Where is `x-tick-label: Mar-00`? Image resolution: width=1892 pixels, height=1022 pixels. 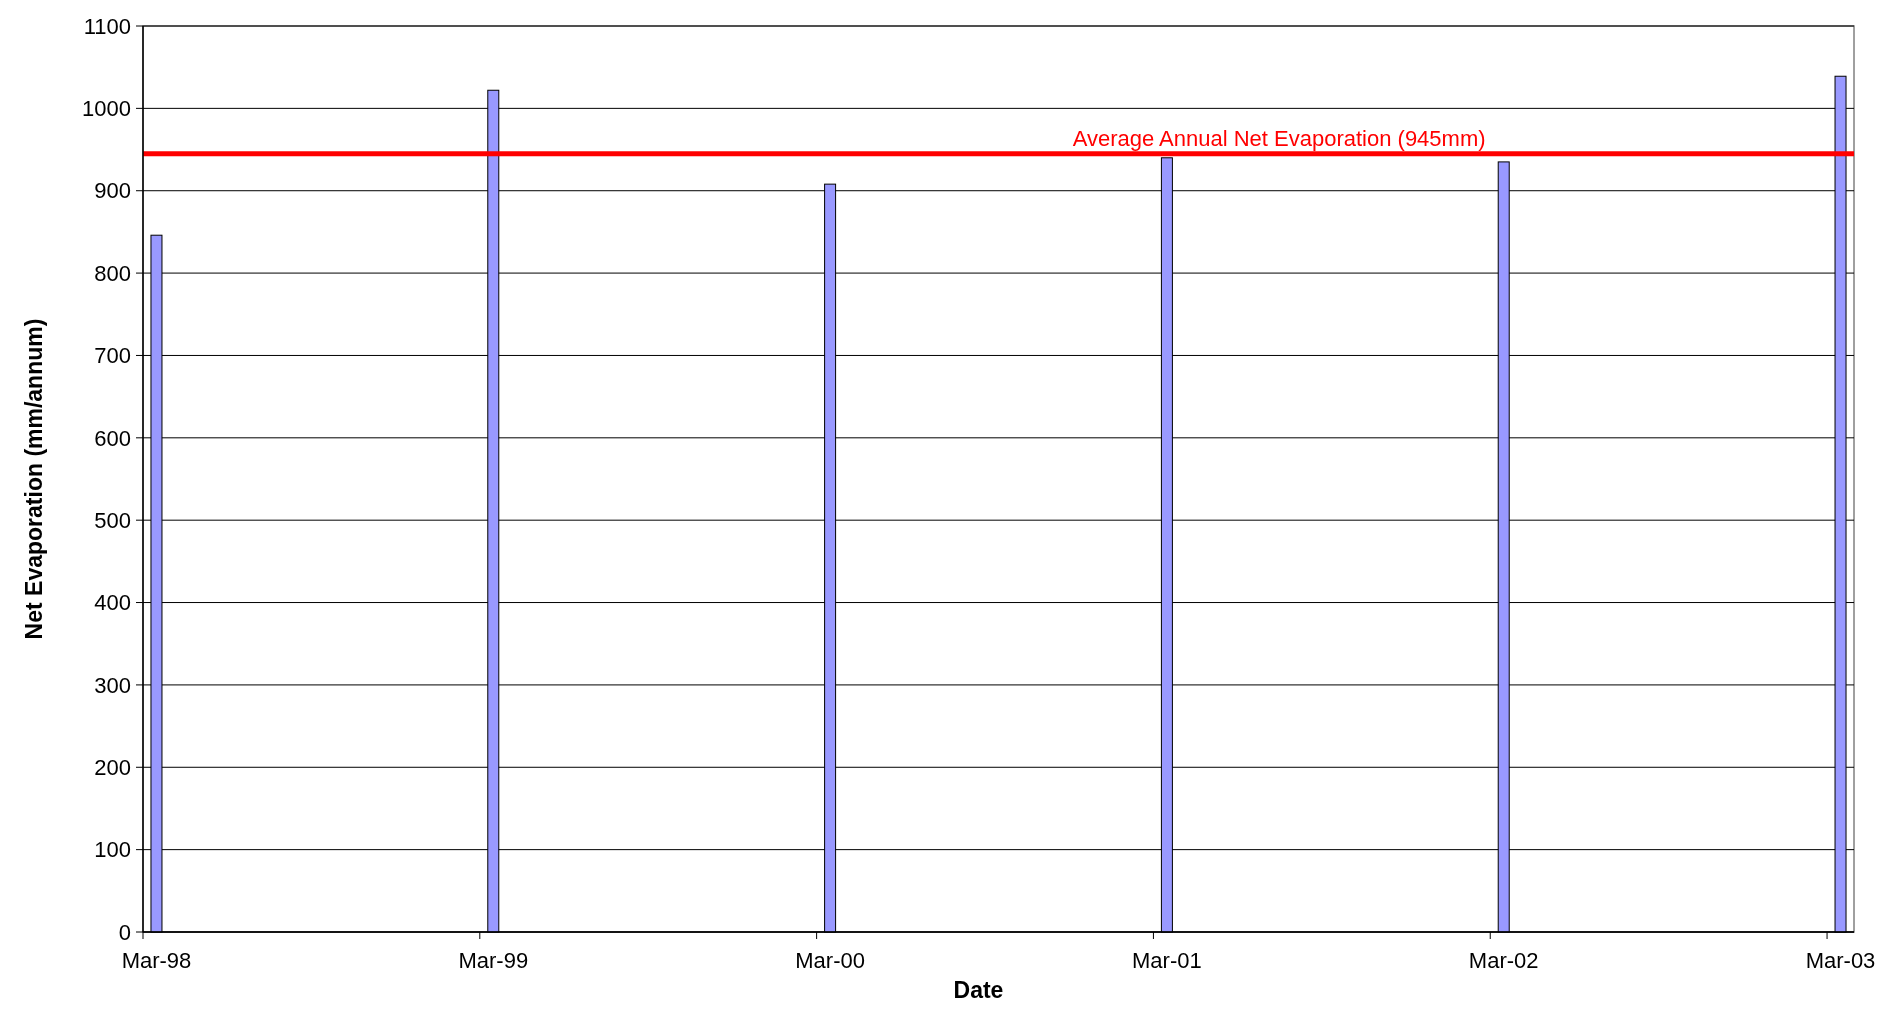 x-tick-label: Mar-00 is located at coordinates (830, 960).